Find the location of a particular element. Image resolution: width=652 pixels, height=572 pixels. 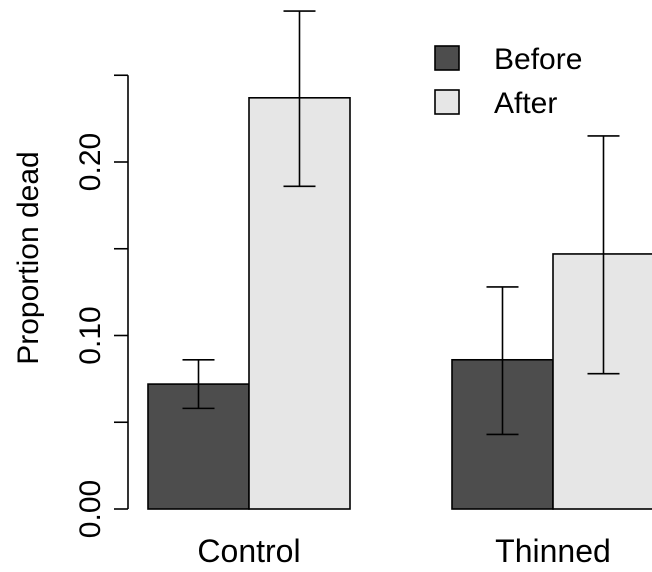

legend-label: After is located at coordinates (525, 103).